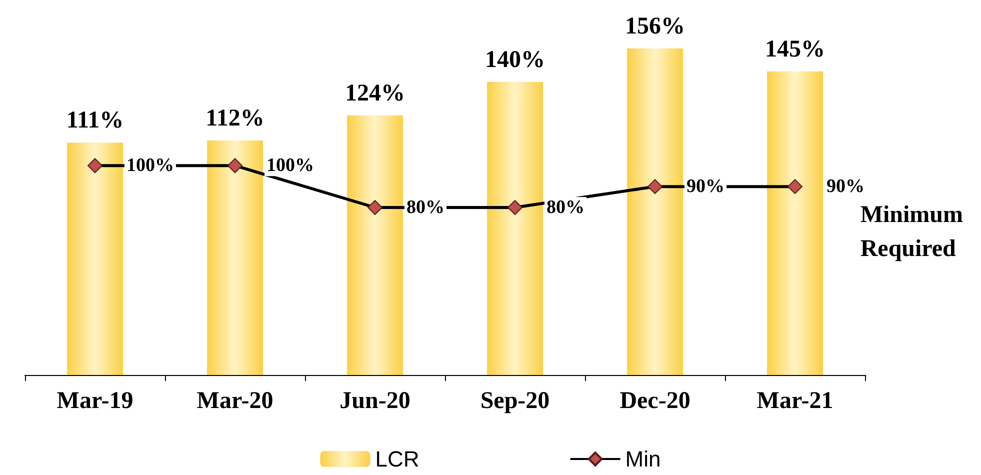 The image size is (981, 475). Describe the element at coordinates (655, 26) in the screenshot. I see `data-label: 156%` at that location.